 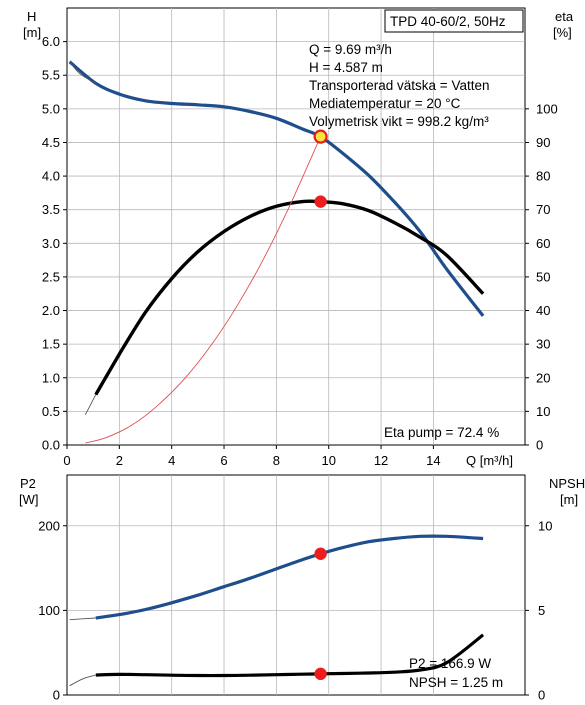 I want to click on eta-axis-unit: [%], so click(x=562, y=32).